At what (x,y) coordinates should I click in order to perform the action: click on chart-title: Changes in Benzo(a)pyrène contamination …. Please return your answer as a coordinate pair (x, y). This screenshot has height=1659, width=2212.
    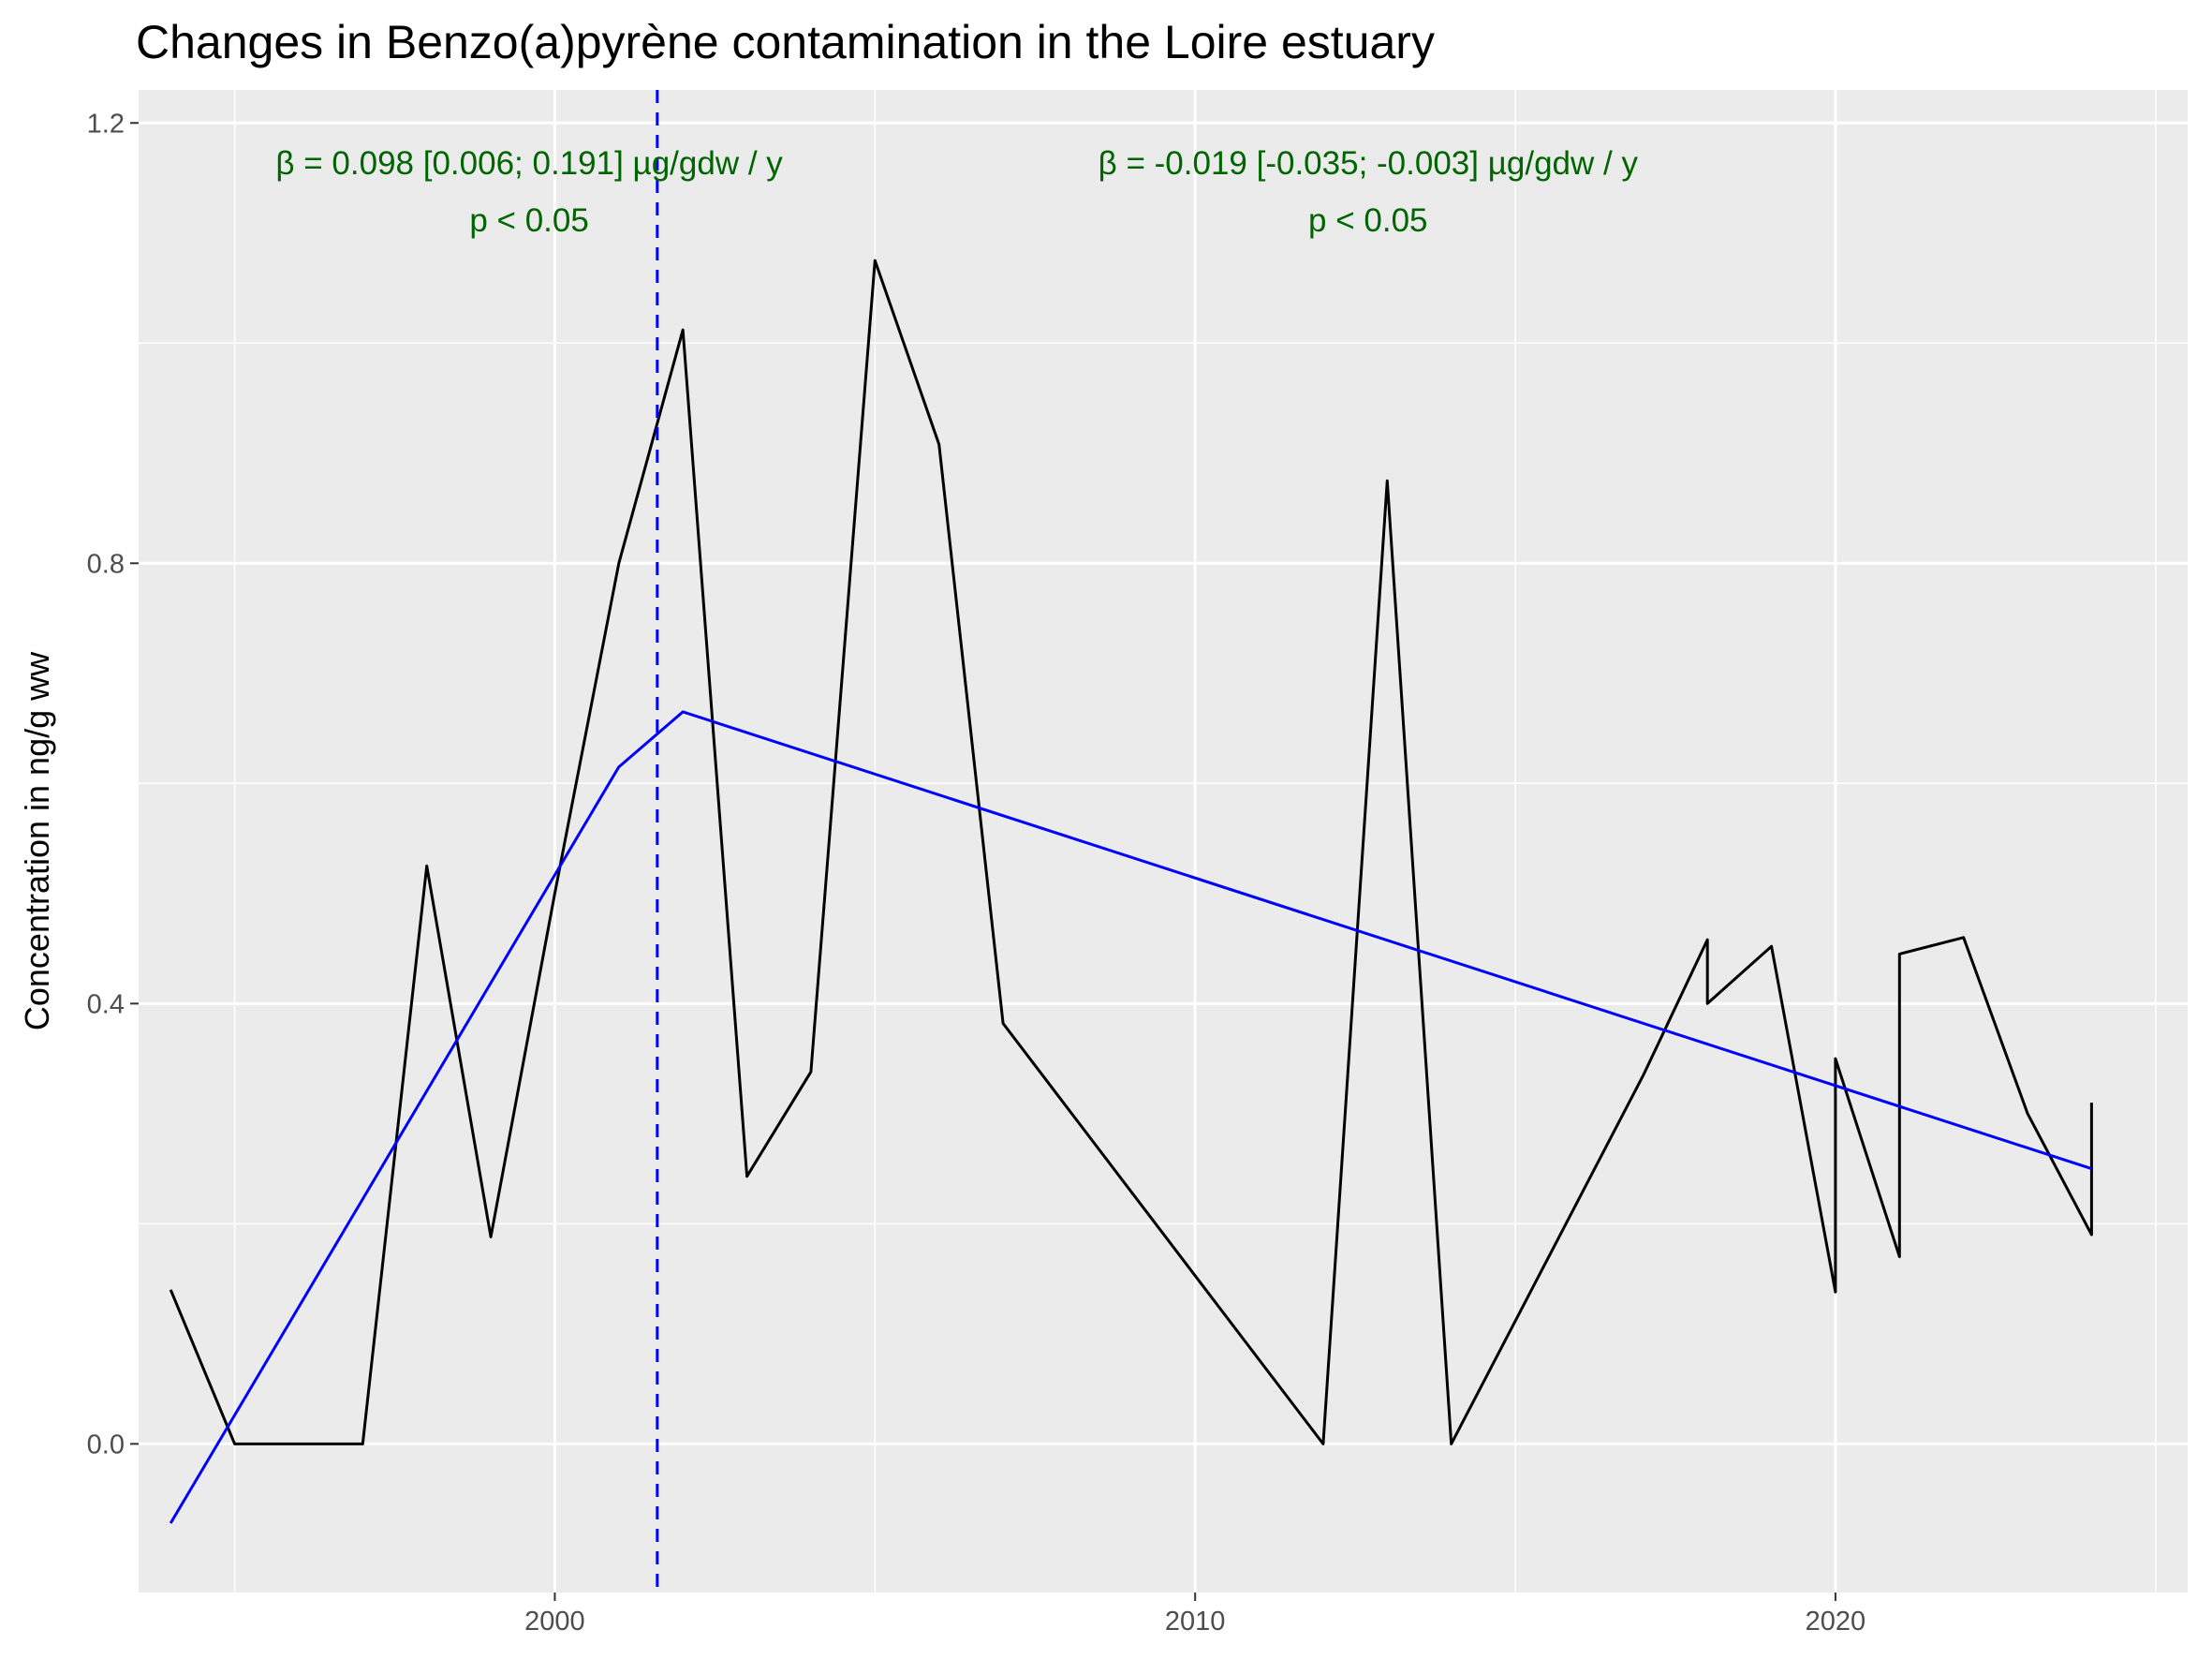
    Looking at the image, I should click on (785, 42).